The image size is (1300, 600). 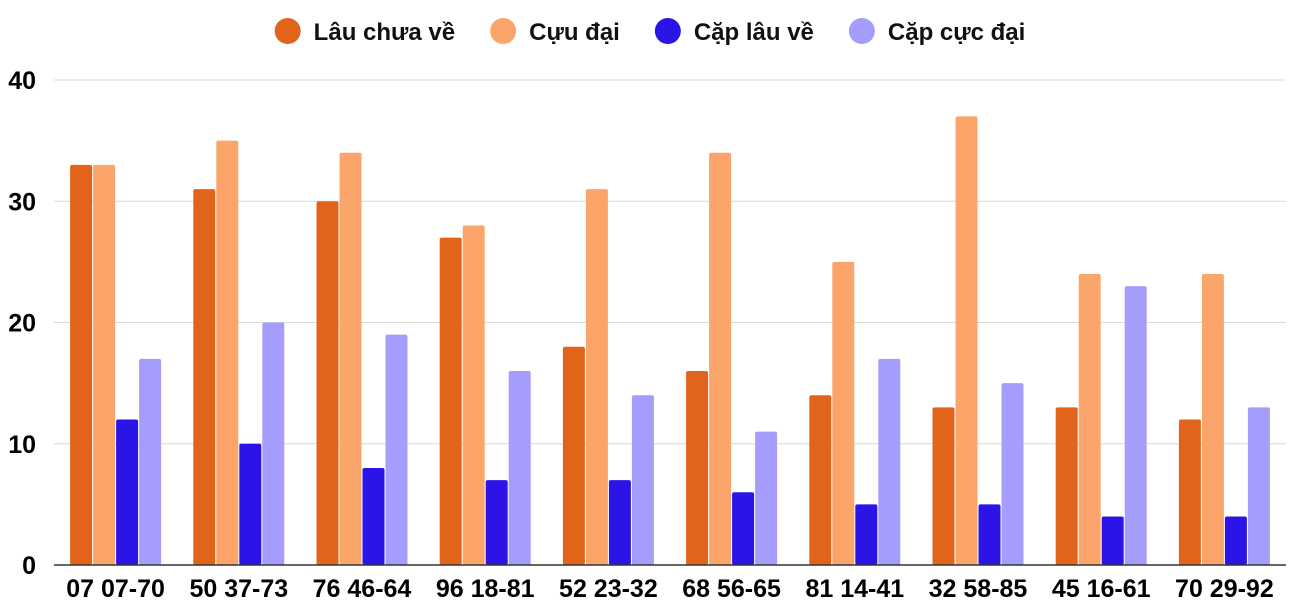 What do you see at coordinates (574, 32) in the screenshot?
I see `legend-label-1: Cựu đại` at bounding box center [574, 32].